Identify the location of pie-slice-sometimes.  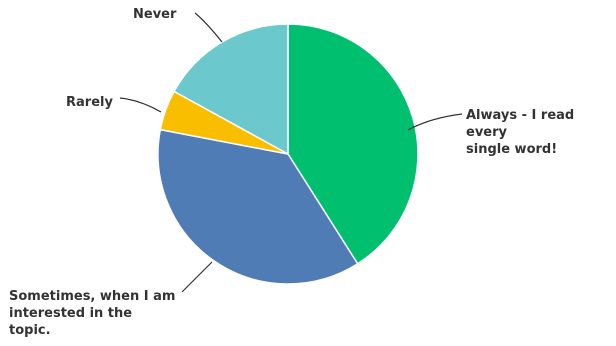
(258, 206).